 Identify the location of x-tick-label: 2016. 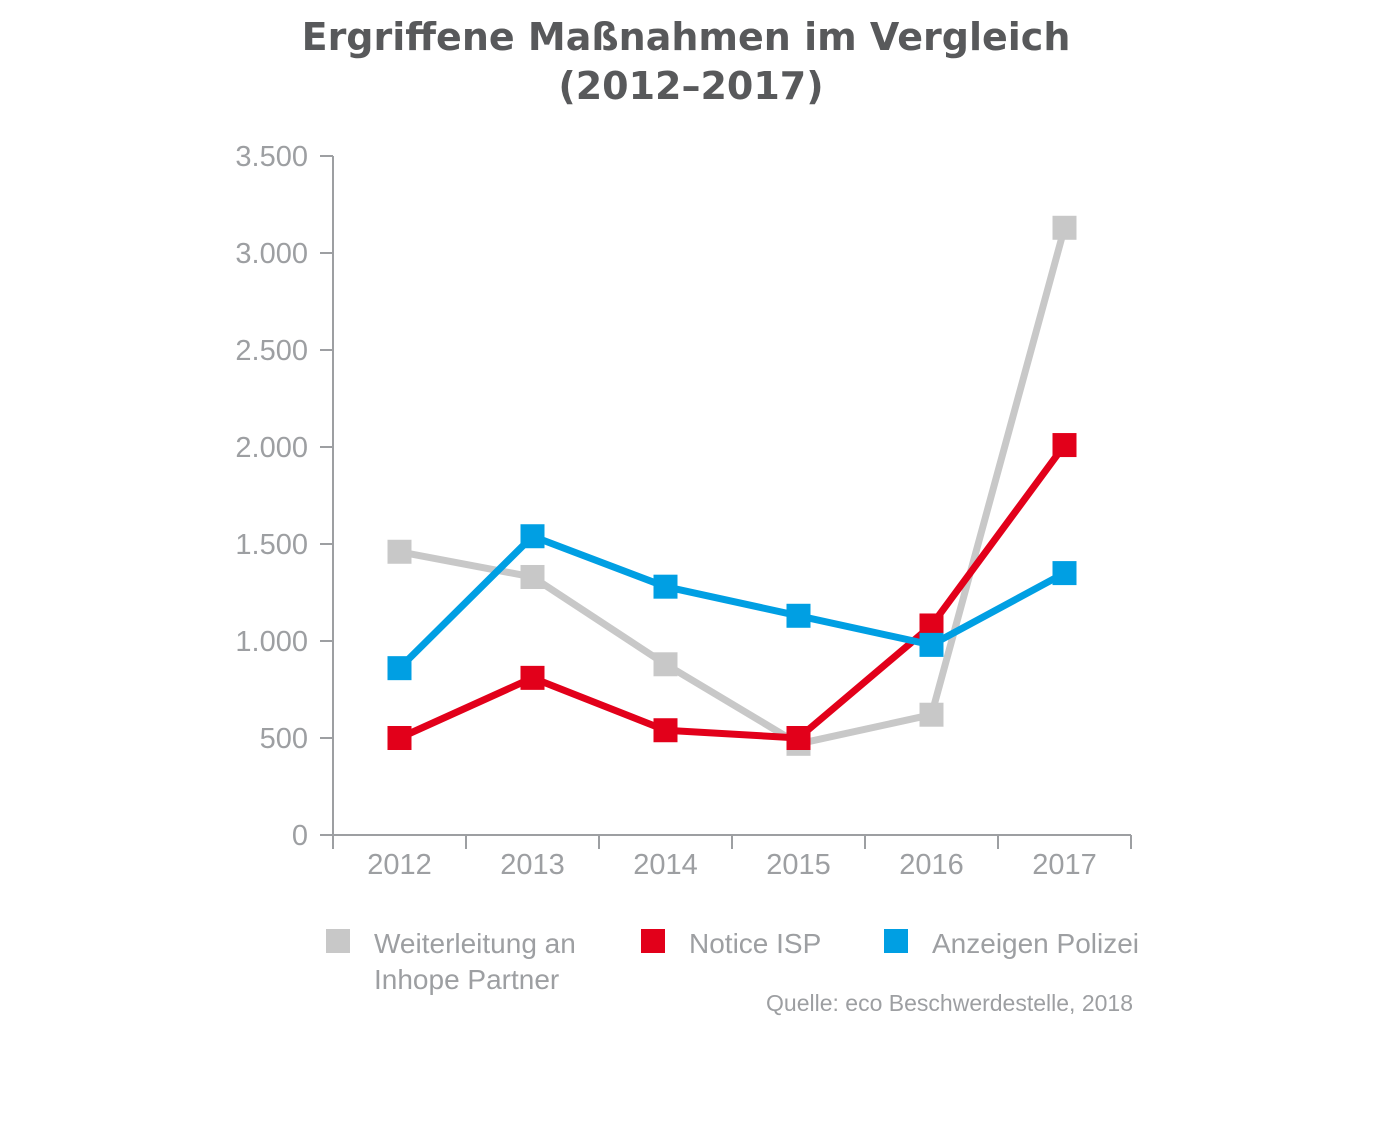
(931, 865).